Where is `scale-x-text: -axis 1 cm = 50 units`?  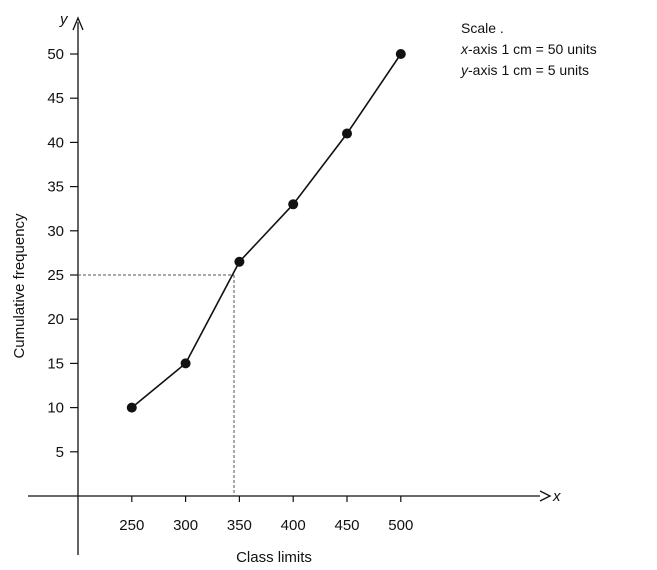
scale-x-text: -axis 1 cm = 50 units is located at coordinates (532, 49).